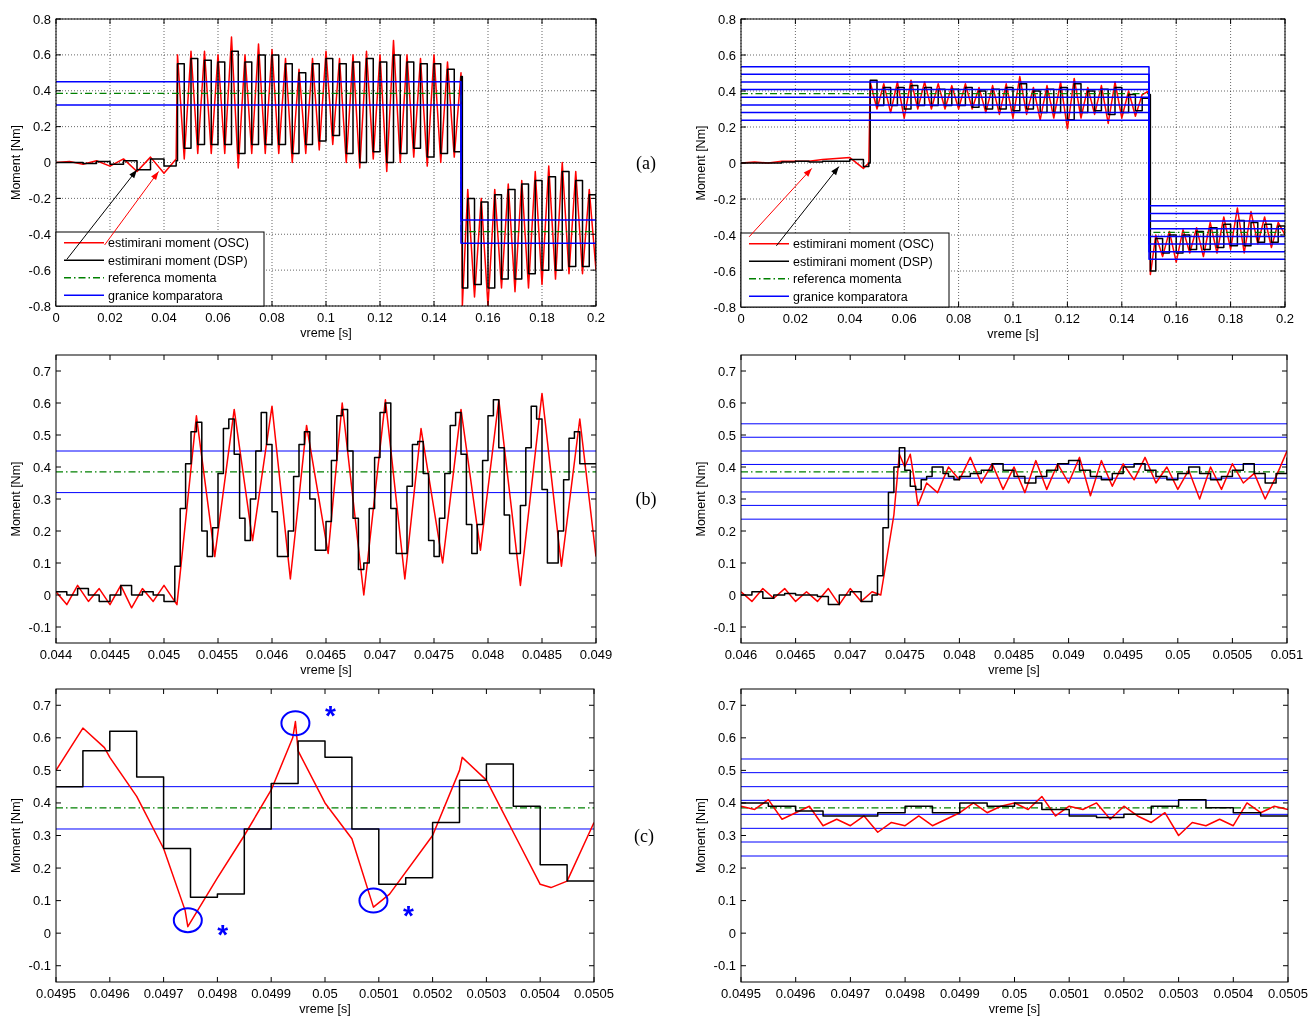 This screenshot has height=1020, width=1314. Describe the element at coordinates (1287, 654) in the screenshot. I see `x-tick-label: 0.051` at that location.